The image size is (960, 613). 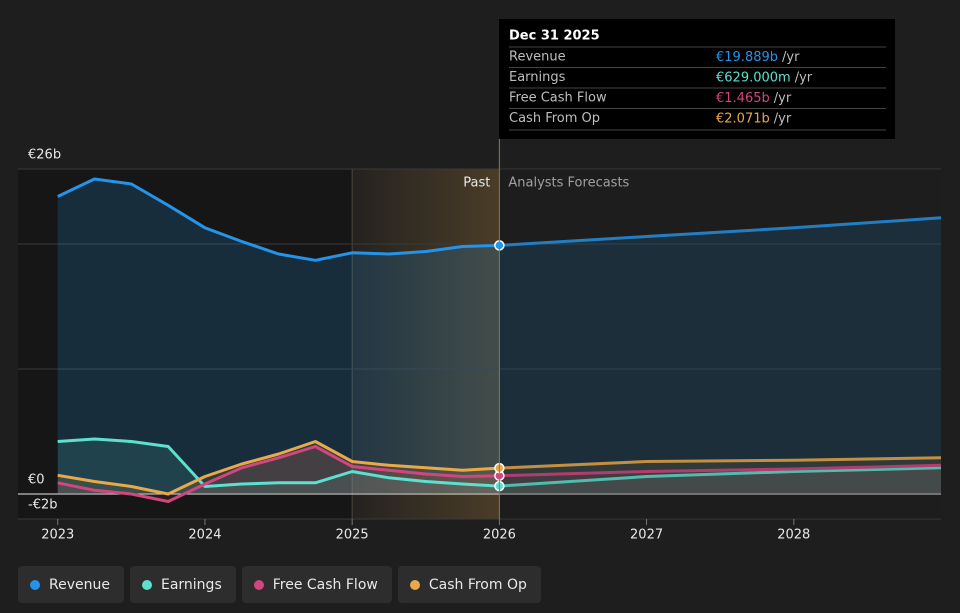 What do you see at coordinates (747, 57) in the screenshot?
I see `tooltip-value-number: €19.889b` at bounding box center [747, 57].